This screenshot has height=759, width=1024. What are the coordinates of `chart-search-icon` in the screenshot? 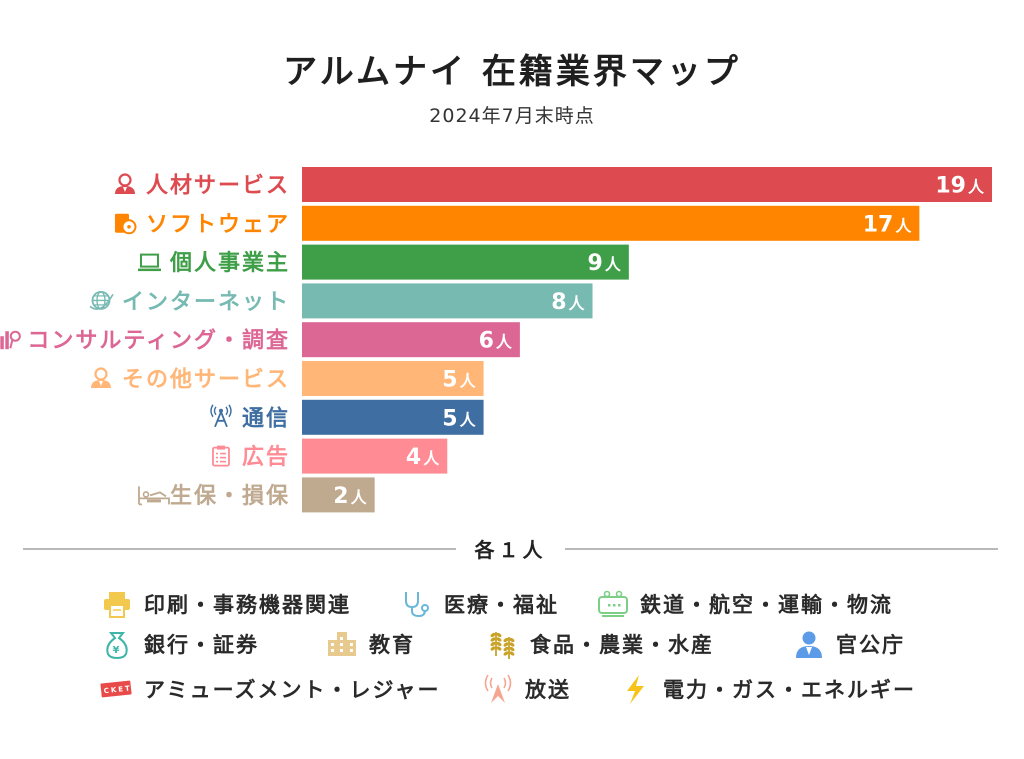 It's located at (10, 340).